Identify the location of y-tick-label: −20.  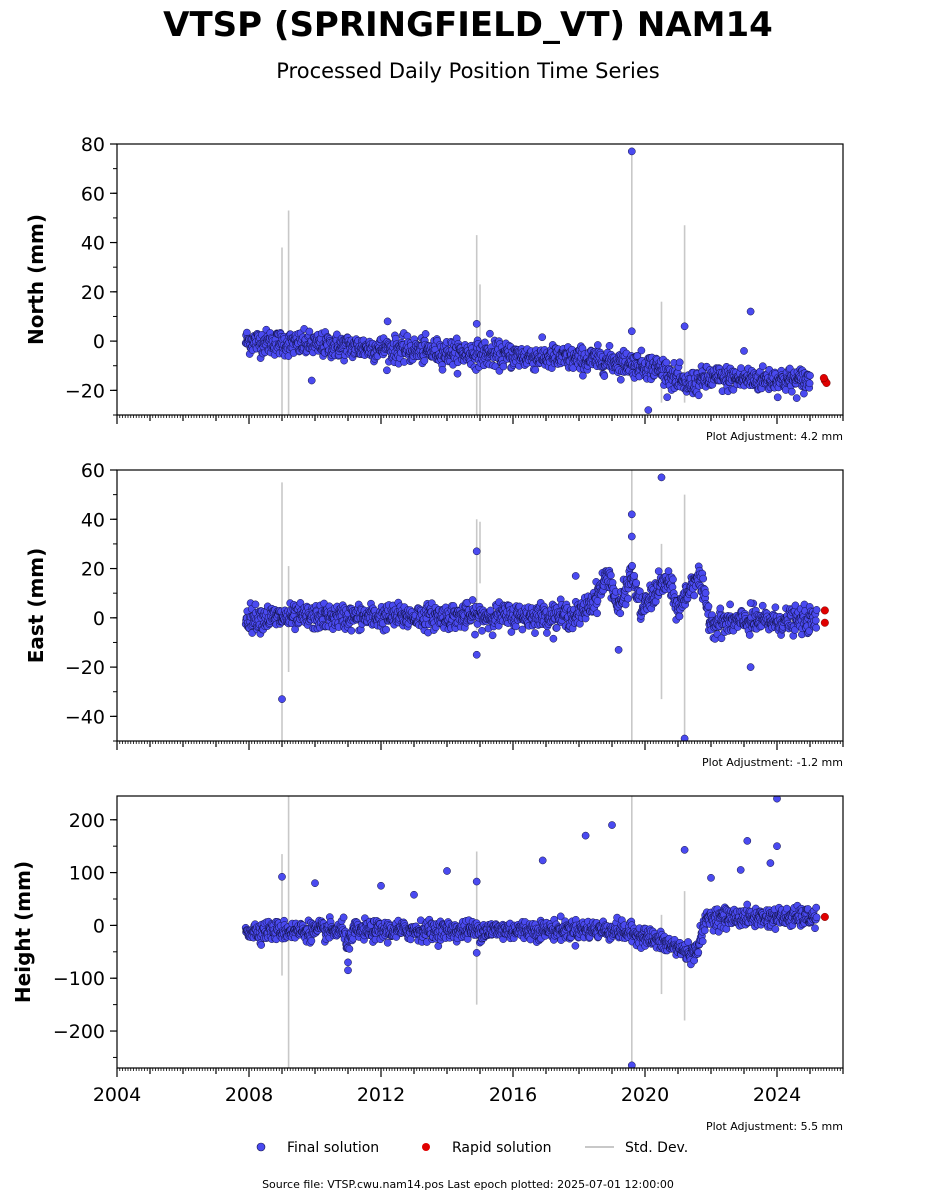
(85, 391).